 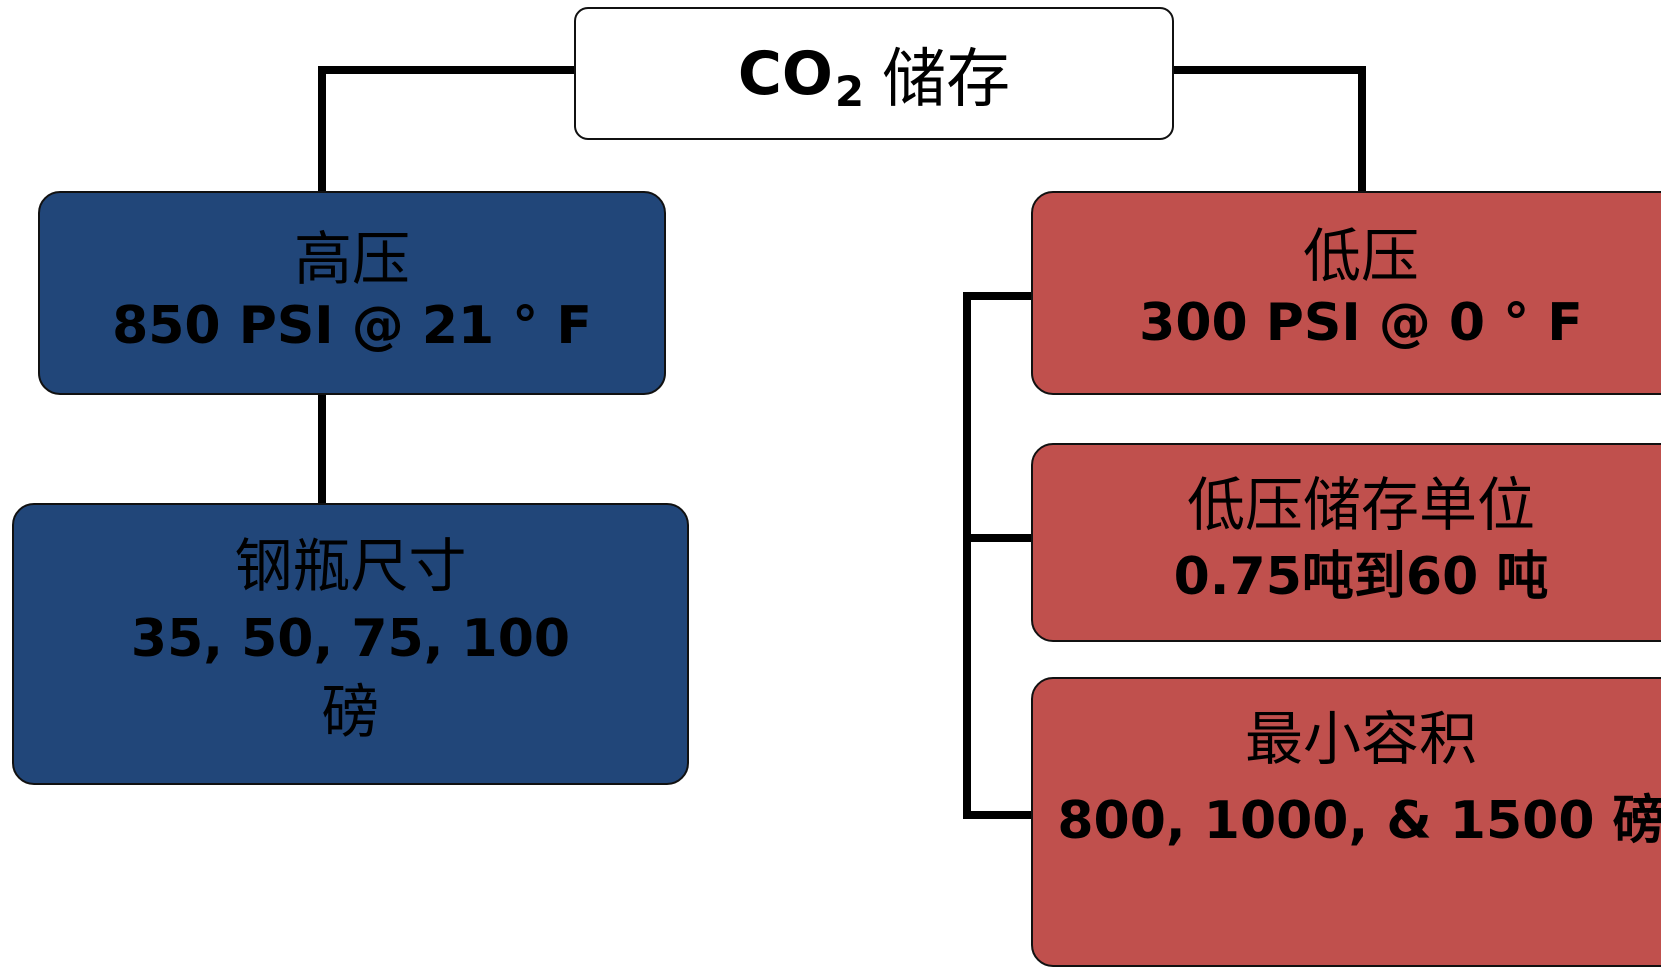 I want to click on low-pressure-node: 低压 300 PSI @ 0 ° F, so click(x=1346, y=293).